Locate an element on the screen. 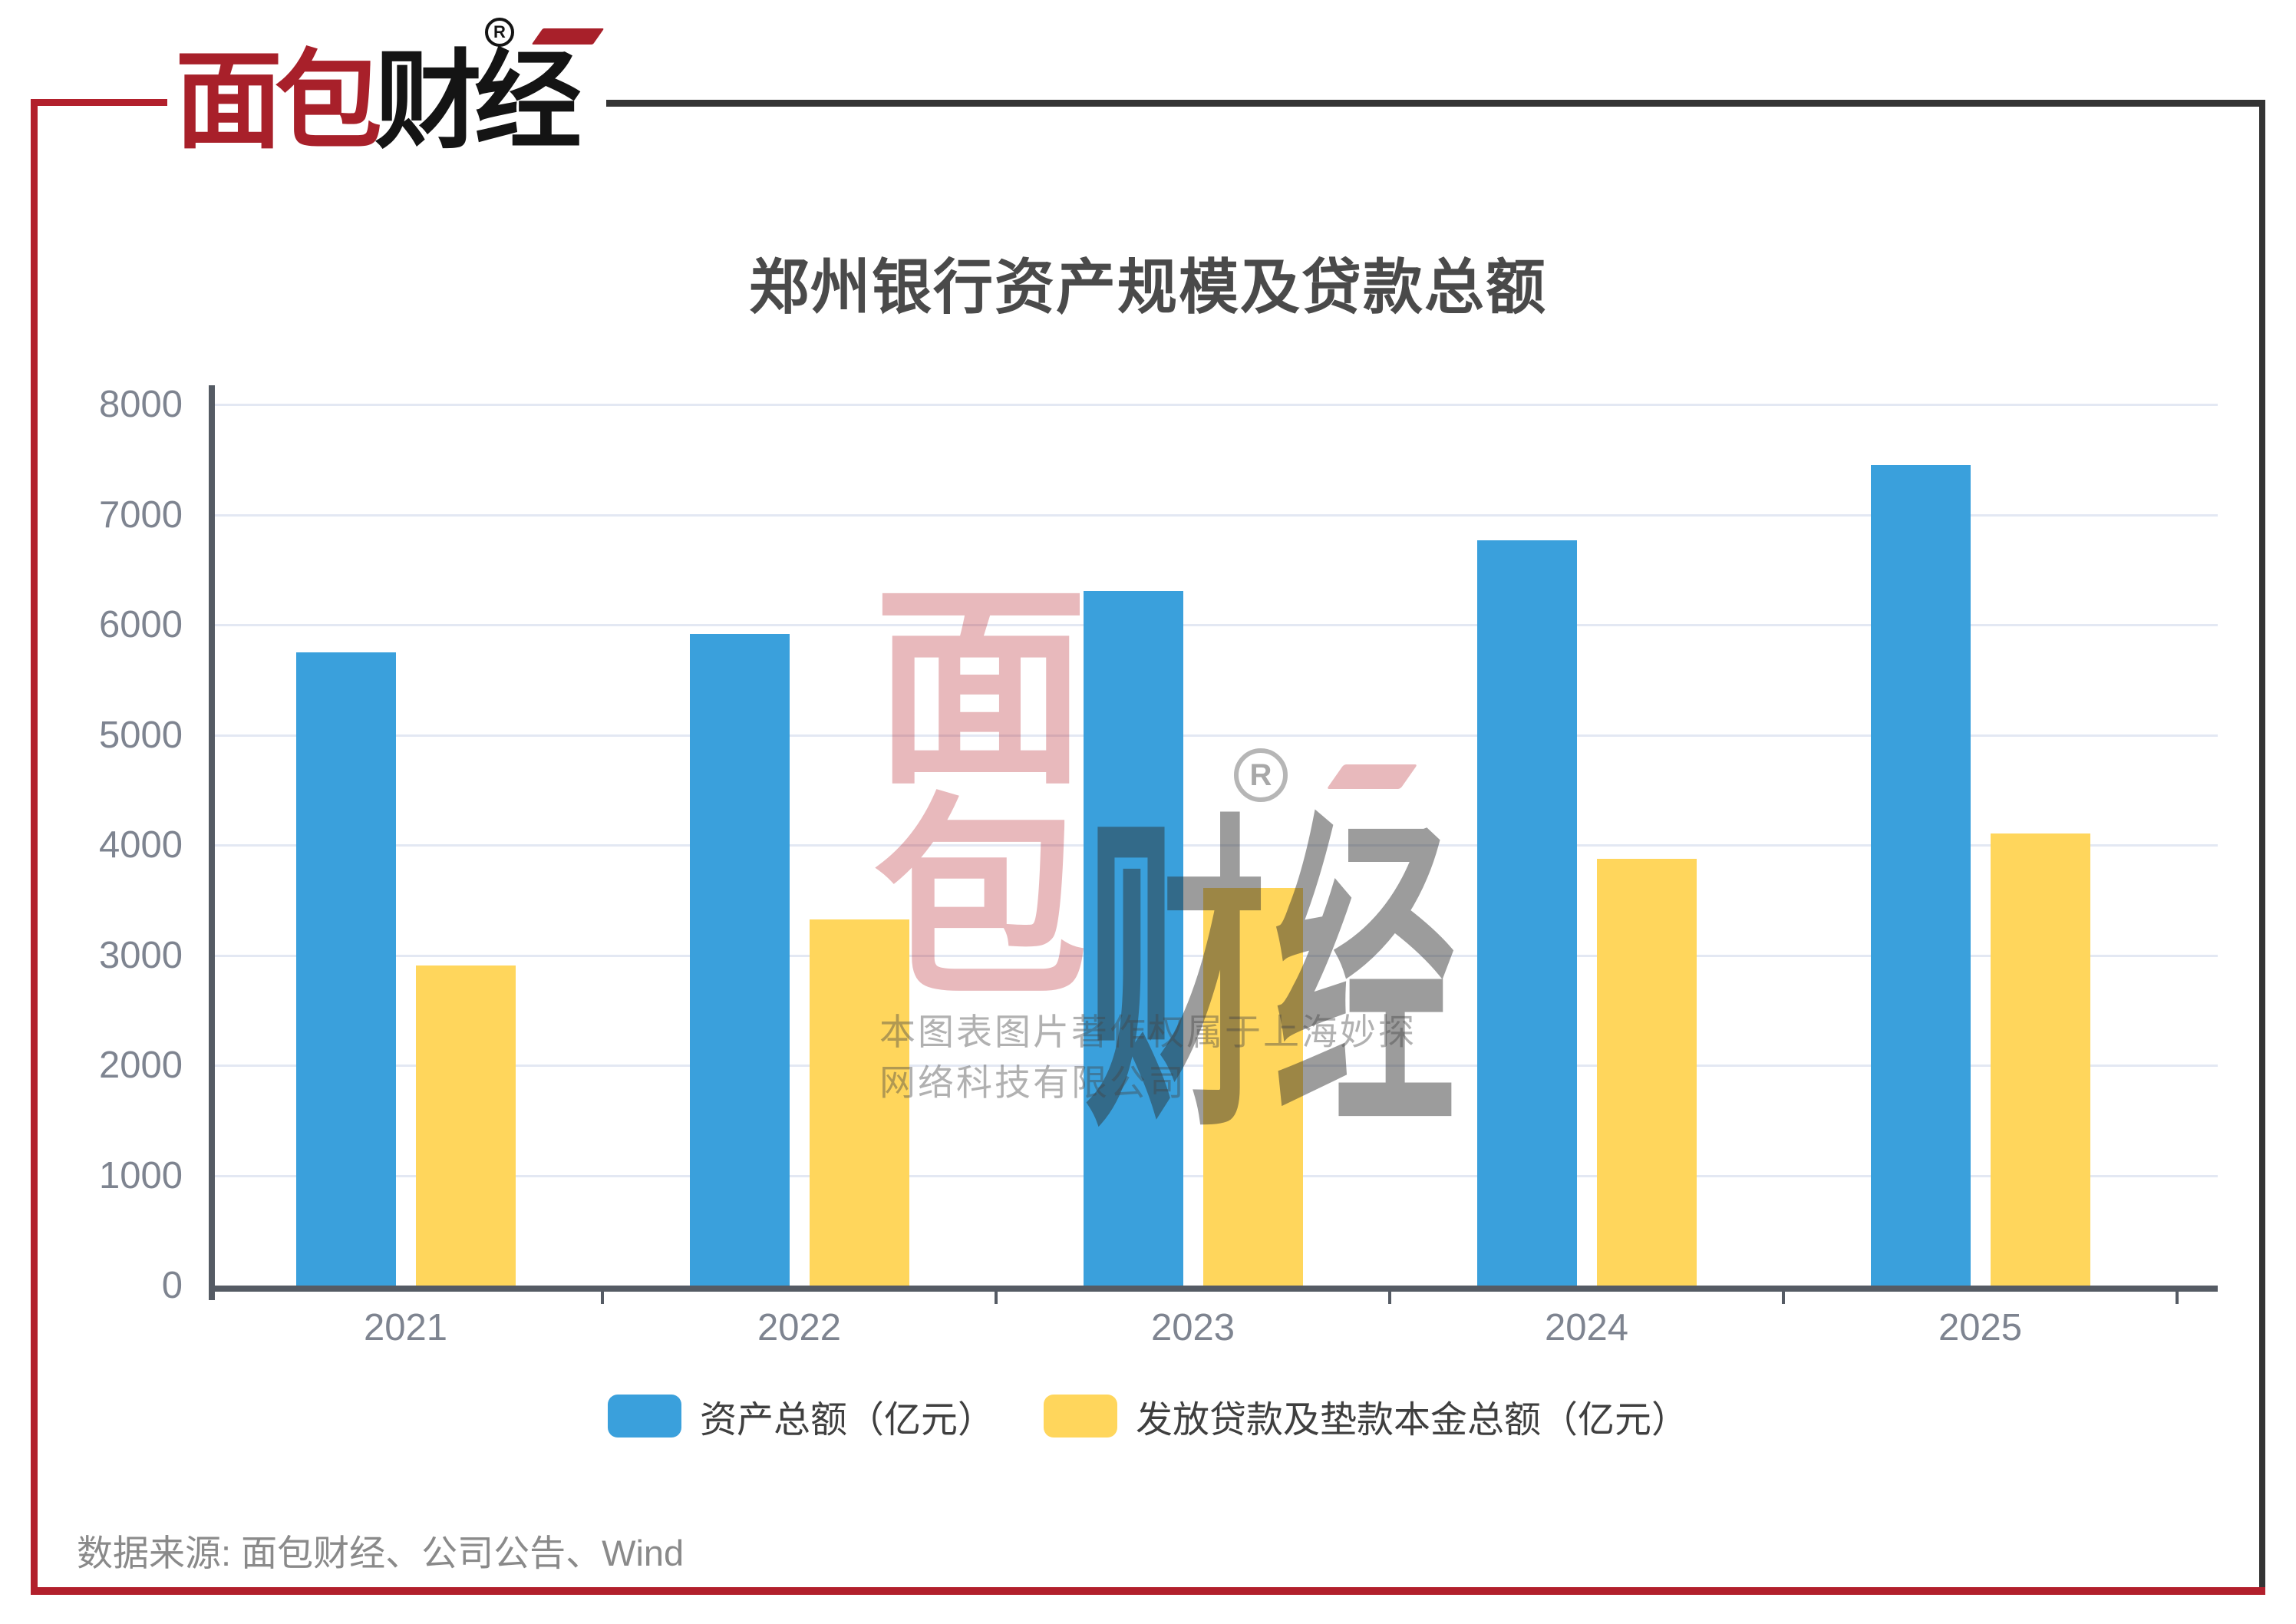 The height and width of the screenshot is (1624, 2296). brand-logo: 面包财经 R is located at coordinates (400, 96).